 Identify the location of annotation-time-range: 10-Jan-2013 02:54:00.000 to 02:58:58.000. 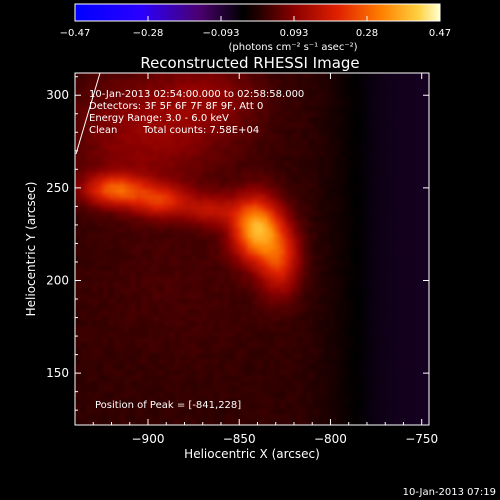
(196, 94).